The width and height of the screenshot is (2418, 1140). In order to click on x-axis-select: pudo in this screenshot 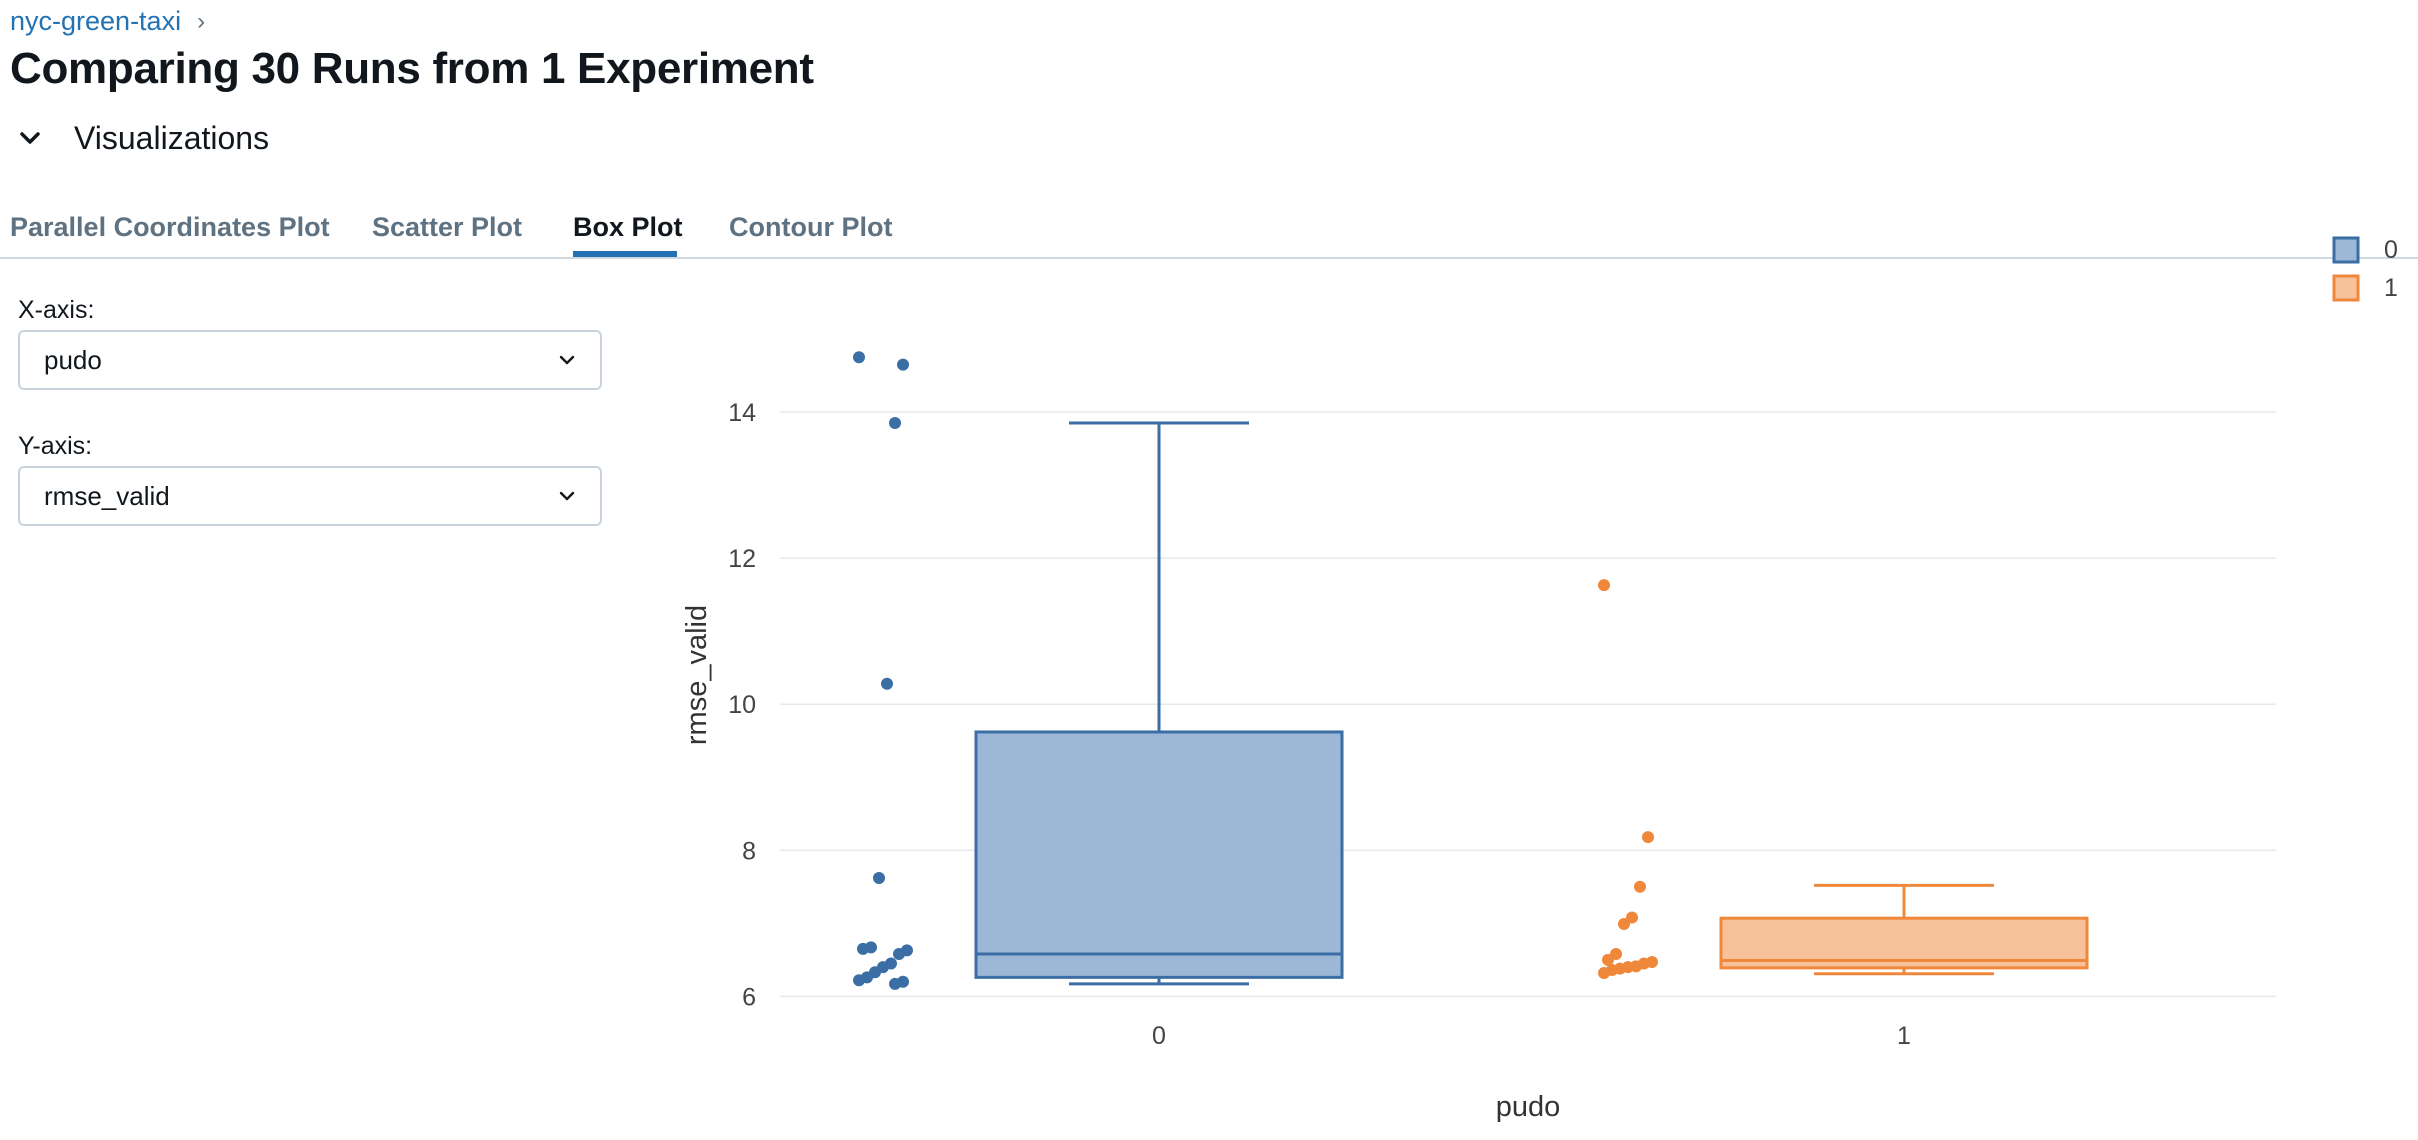, I will do `click(310, 360)`.